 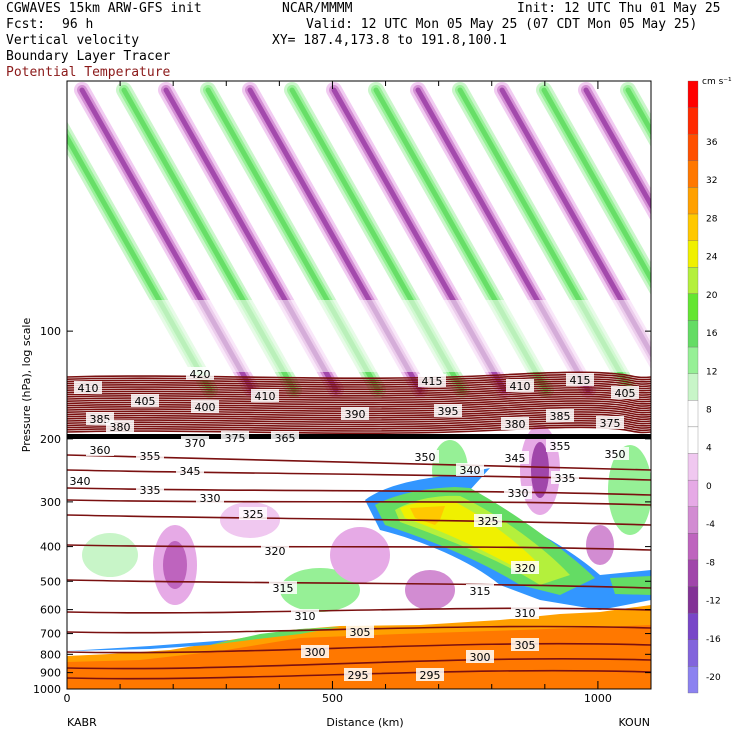 What do you see at coordinates (711, 181) in the screenshot?
I see `colorbar-label: 32` at bounding box center [711, 181].